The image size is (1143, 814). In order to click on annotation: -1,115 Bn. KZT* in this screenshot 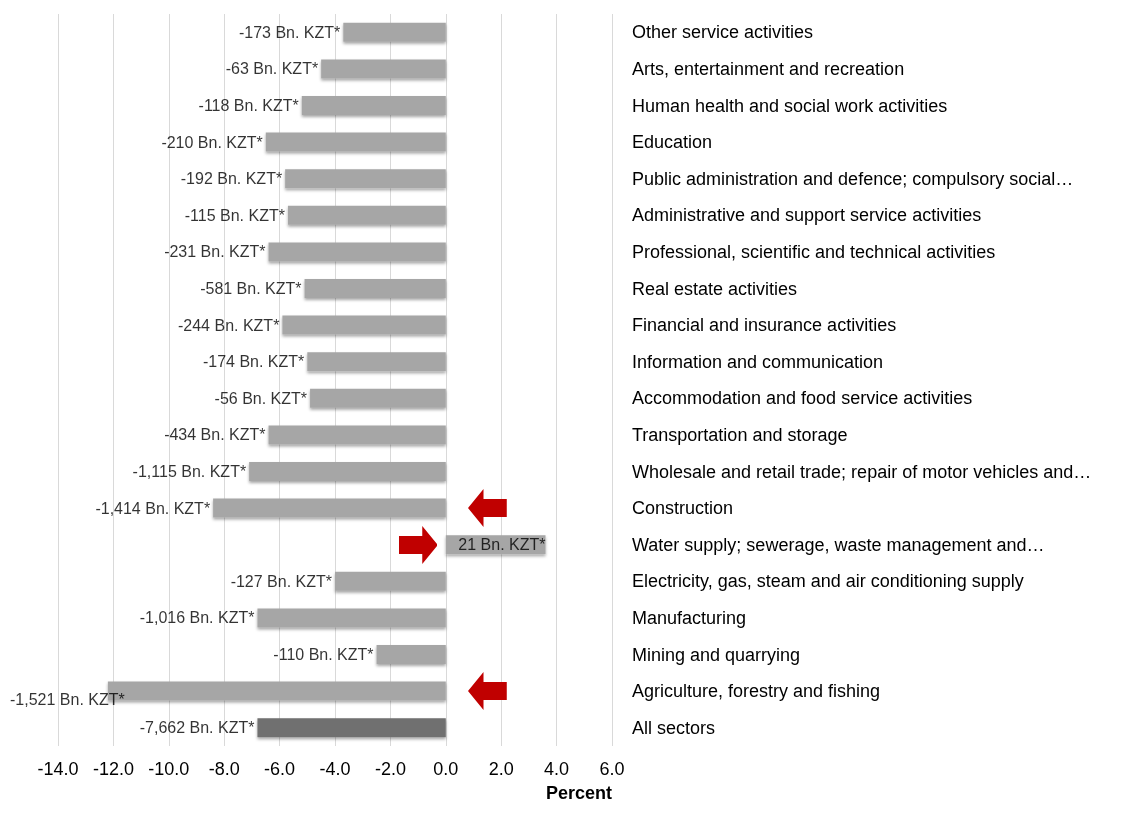, I will do `click(189, 471)`.